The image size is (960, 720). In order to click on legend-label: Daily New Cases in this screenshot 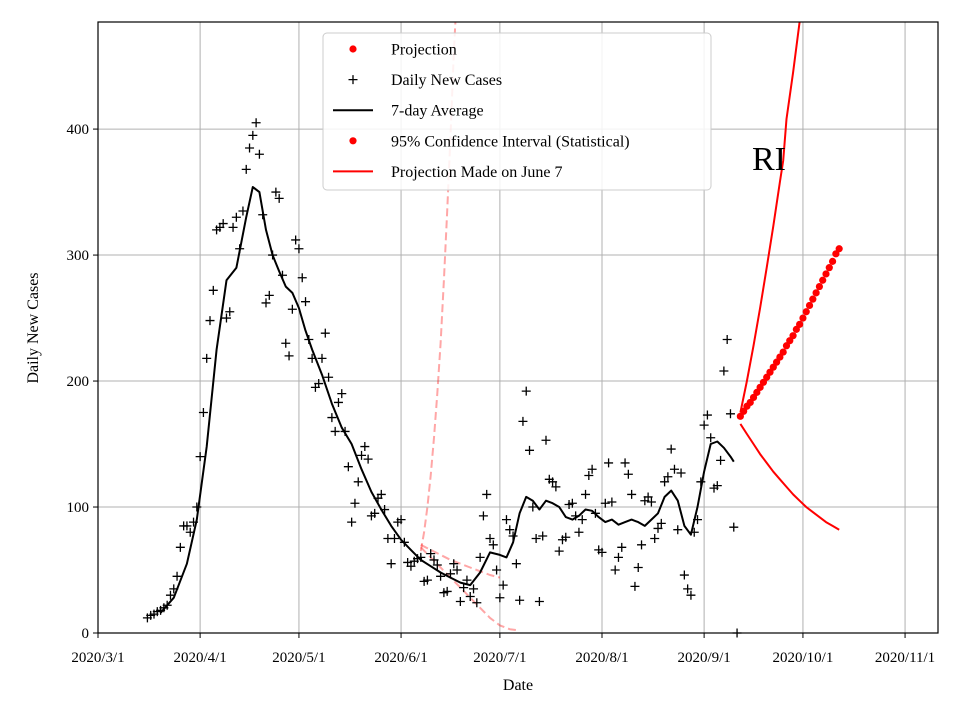, I will do `click(446, 80)`.